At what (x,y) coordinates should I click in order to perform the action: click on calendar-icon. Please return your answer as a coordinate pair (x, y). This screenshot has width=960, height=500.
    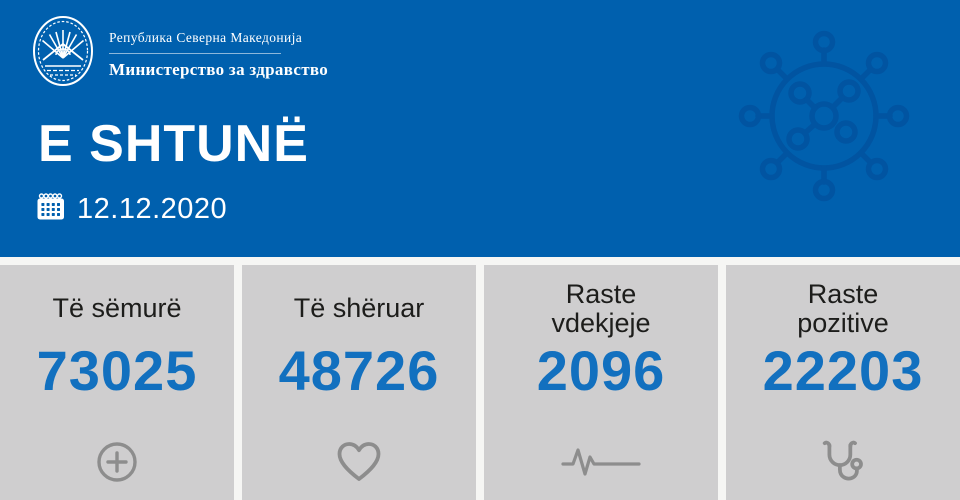
    Looking at the image, I should click on (51, 209).